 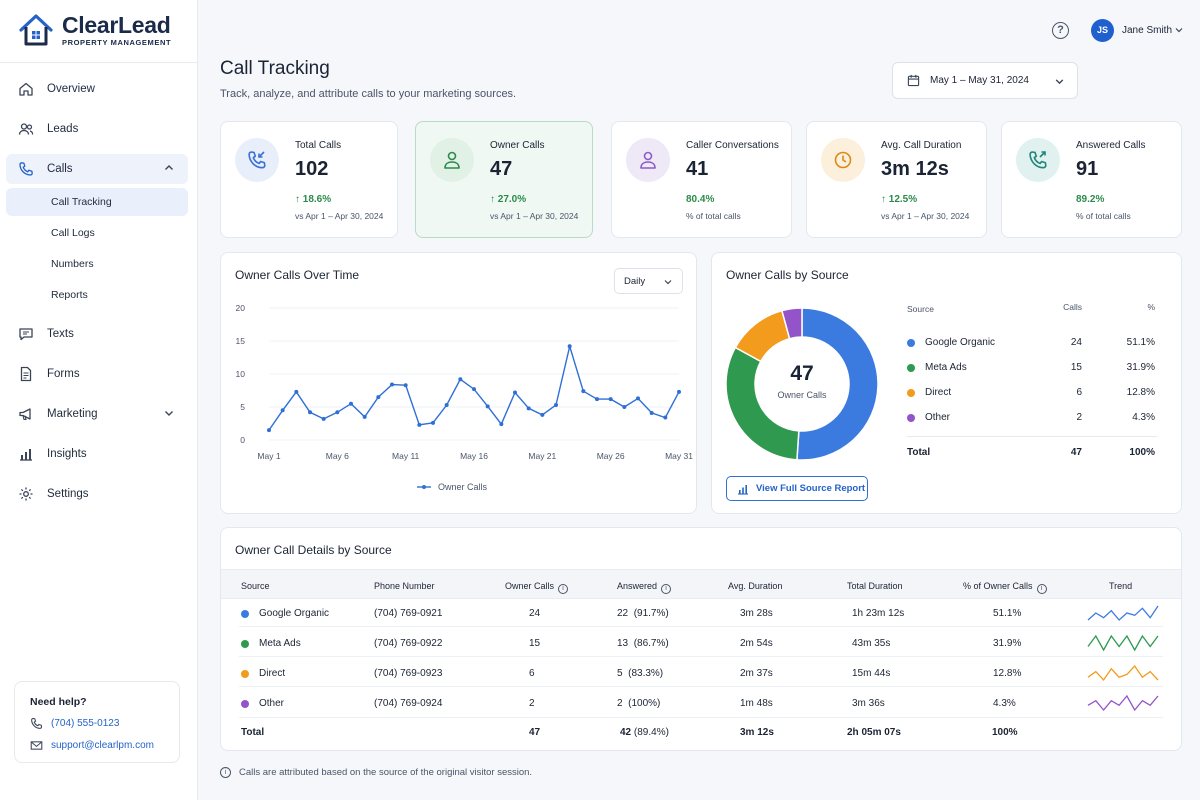 I want to click on granularity-select: Daily, so click(x=648, y=281).